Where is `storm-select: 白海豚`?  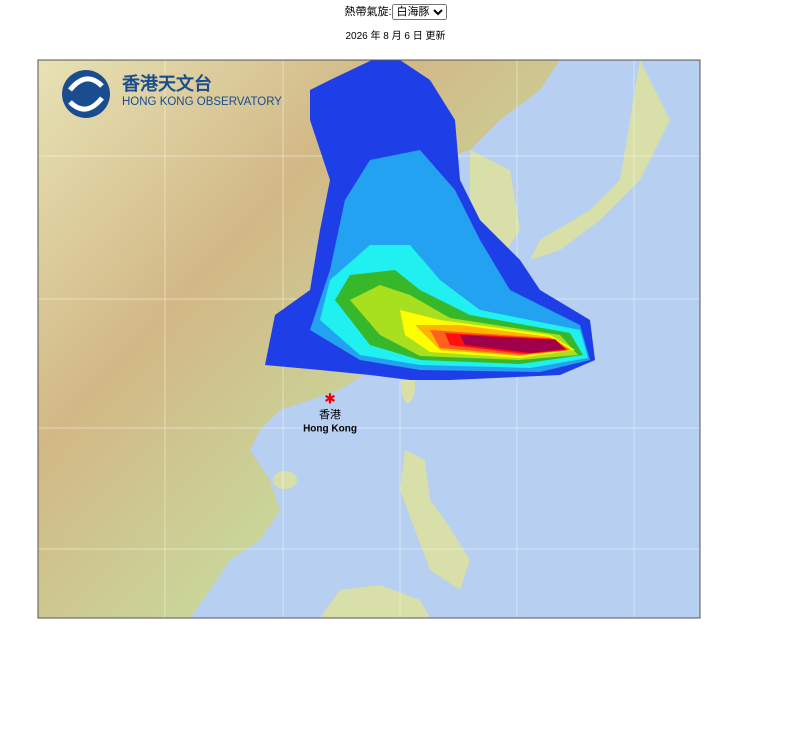
storm-select: 白海豚 is located at coordinates (419, 12).